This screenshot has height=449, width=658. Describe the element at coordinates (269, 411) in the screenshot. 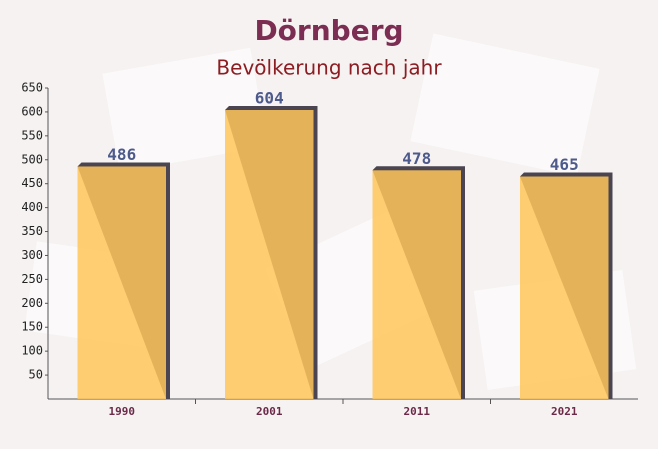

I see `x-tick-label: 2001` at that location.